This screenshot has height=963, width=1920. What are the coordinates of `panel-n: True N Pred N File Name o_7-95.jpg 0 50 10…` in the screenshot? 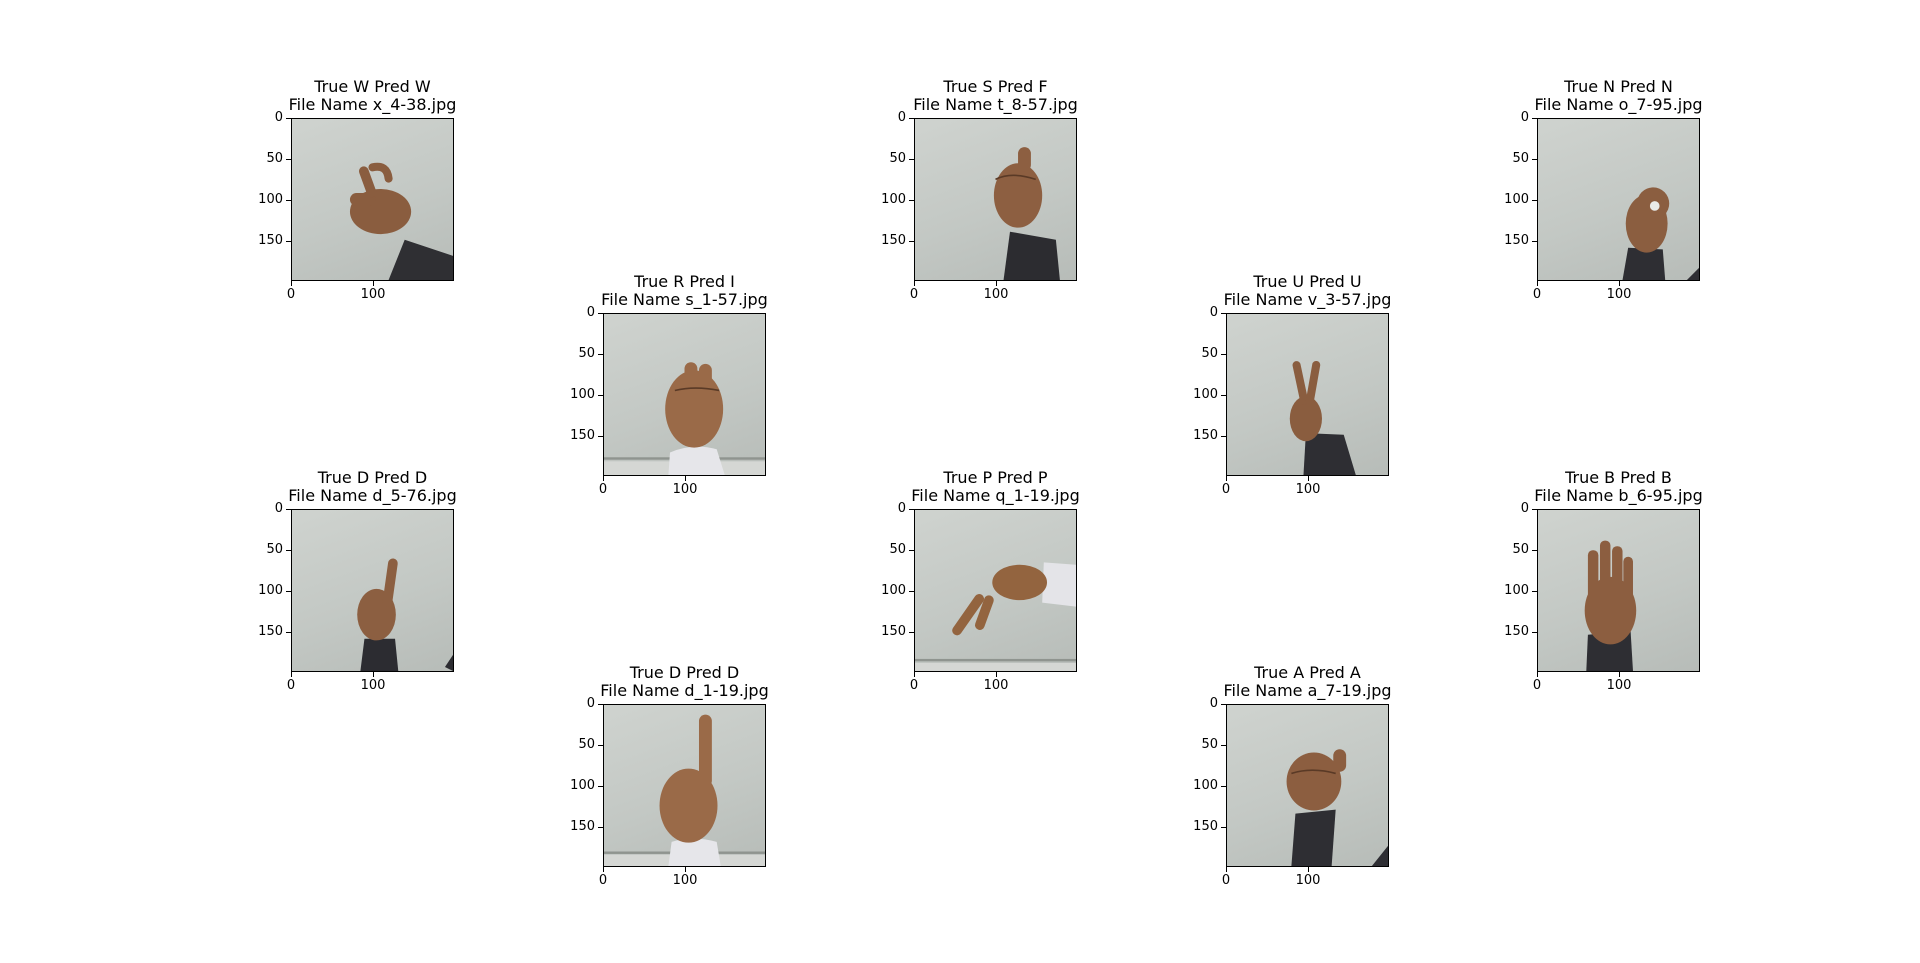 It's located at (1603, 190).